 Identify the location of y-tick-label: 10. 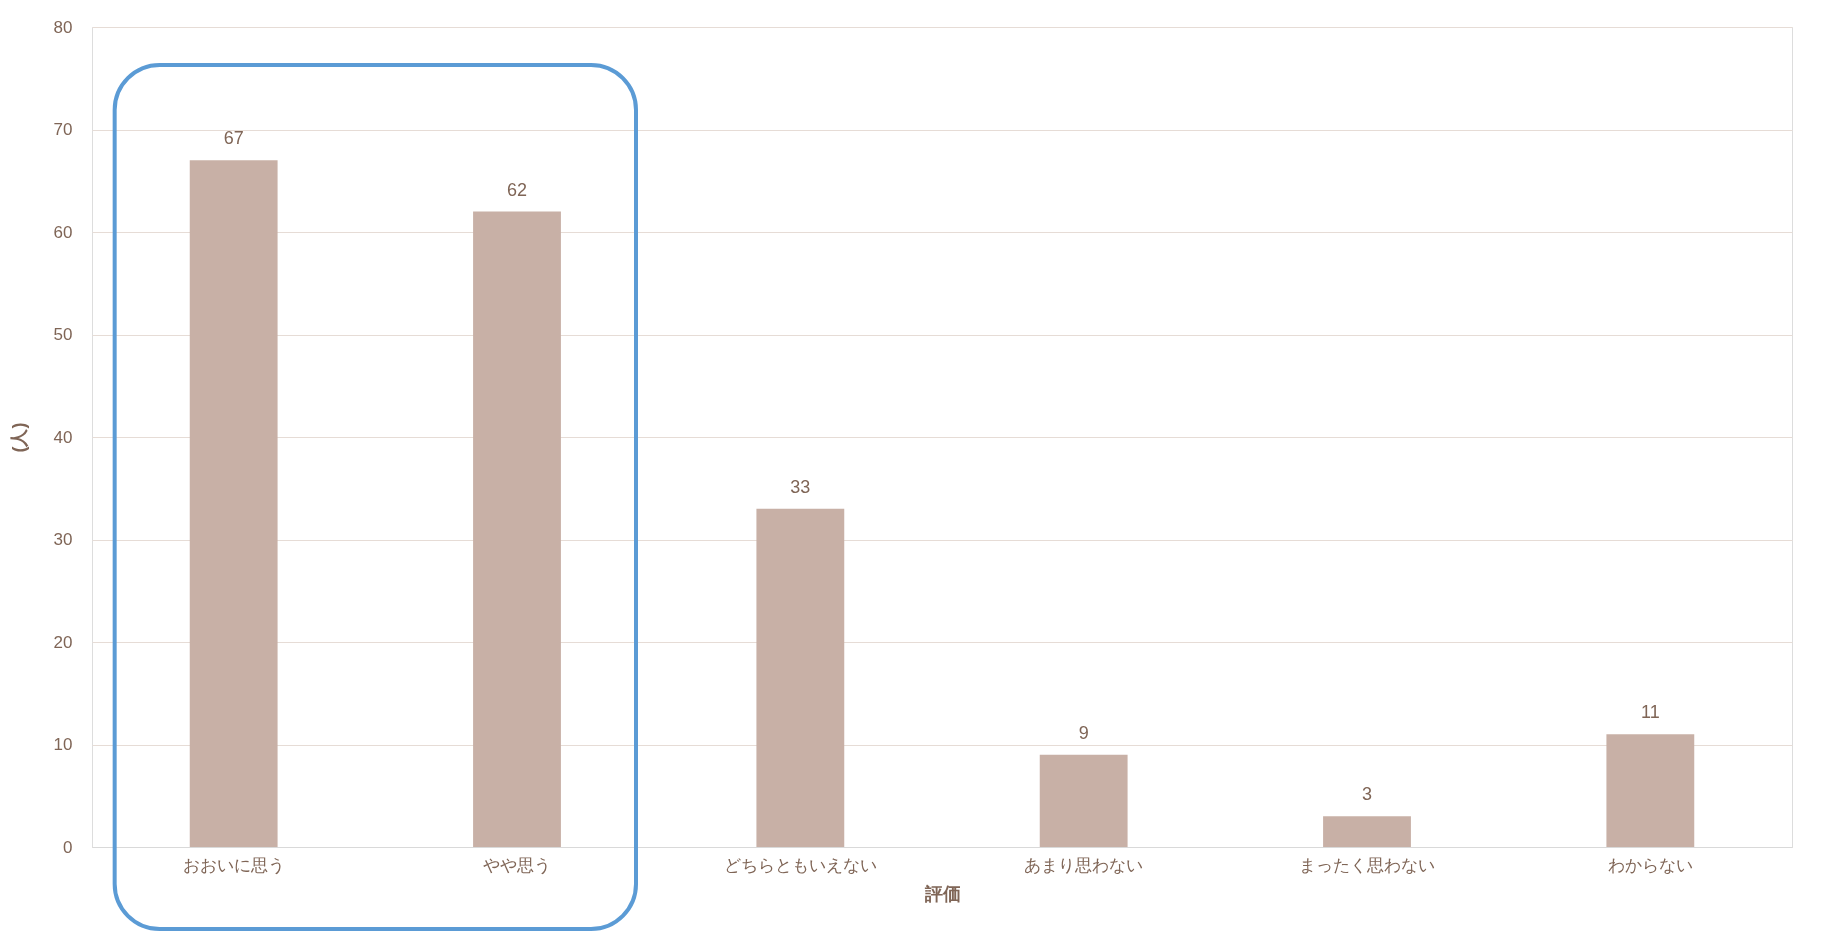
(63, 744).